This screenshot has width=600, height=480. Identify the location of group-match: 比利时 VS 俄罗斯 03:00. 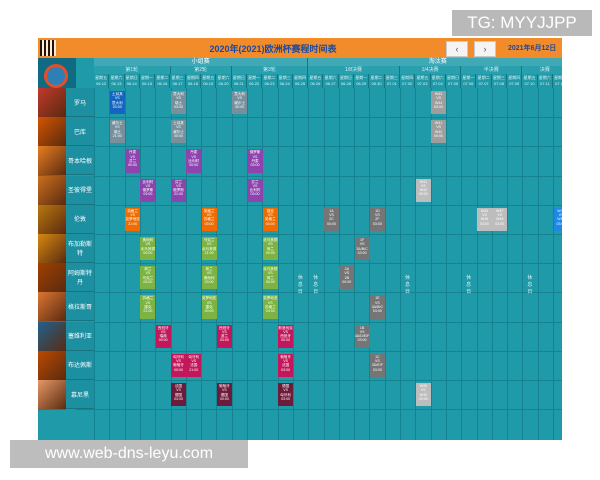
(148, 190).